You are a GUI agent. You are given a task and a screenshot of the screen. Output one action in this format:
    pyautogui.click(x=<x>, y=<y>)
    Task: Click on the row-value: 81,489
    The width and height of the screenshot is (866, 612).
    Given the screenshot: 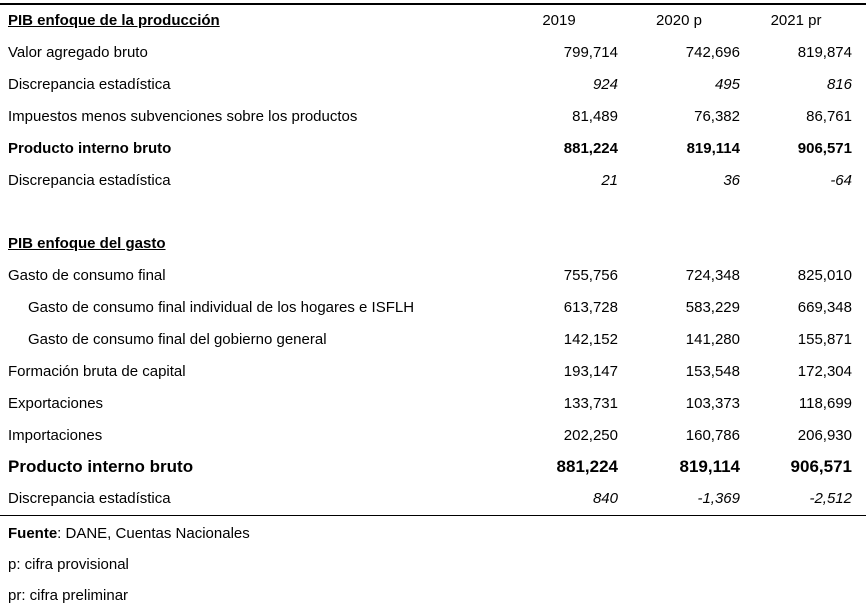 What is the action you would take?
    pyautogui.click(x=595, y=116)
    